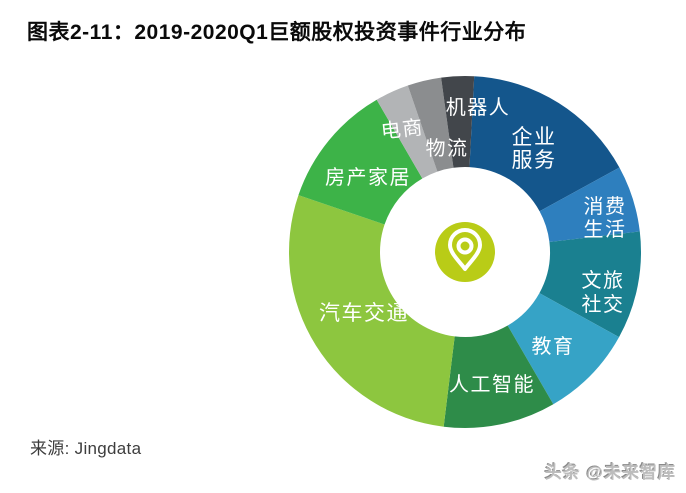 This screenshot has width=686, height=493. I want to click on segment-label-汽车交通: 汽车交通, so click(364, 313).